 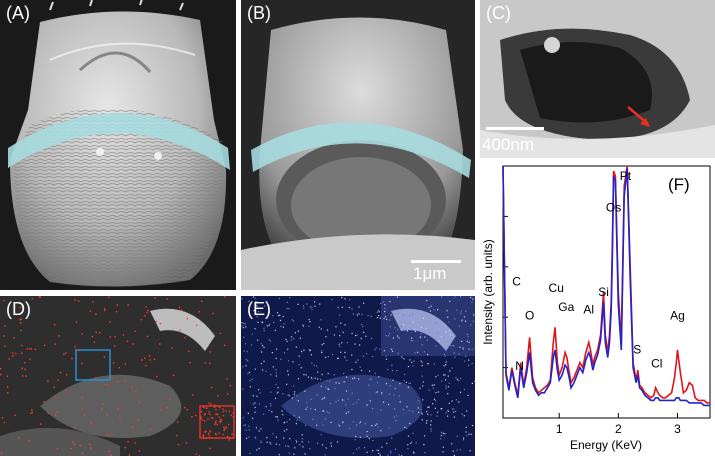 What do you see at coordinates (603, 292) in the screenshot?
I see `element-label-si: Si` at bounding box center [603, 292].